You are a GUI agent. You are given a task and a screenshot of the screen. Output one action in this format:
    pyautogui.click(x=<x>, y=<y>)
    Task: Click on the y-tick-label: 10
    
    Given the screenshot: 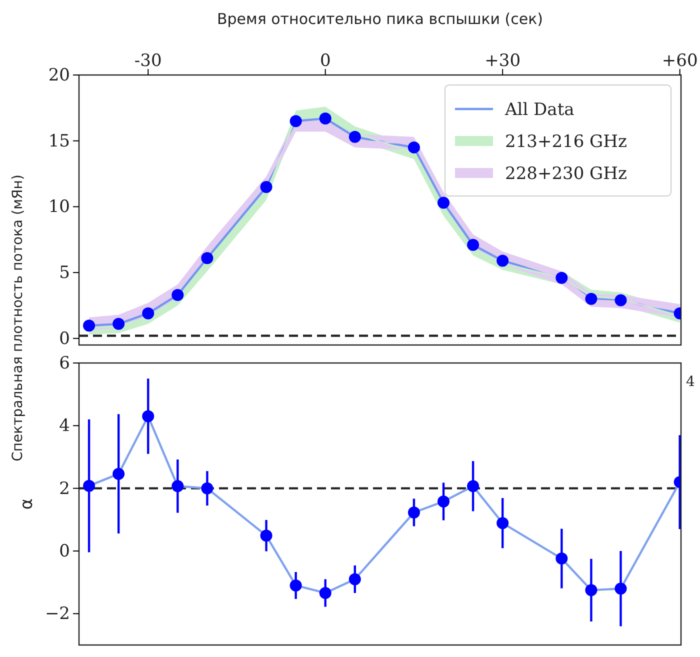 What is the action you would take?
    pyautogui.click(x=59, y=207)
    